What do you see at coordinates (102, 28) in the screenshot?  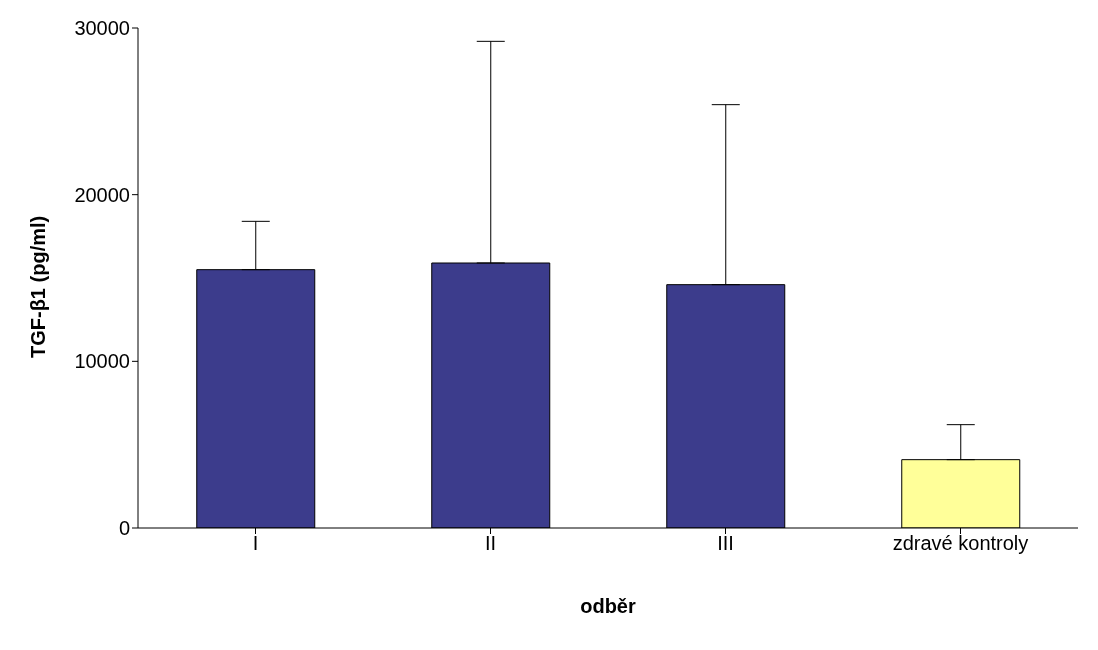 I see `y-tick-label: 30000` at bounding box center [102, 28].